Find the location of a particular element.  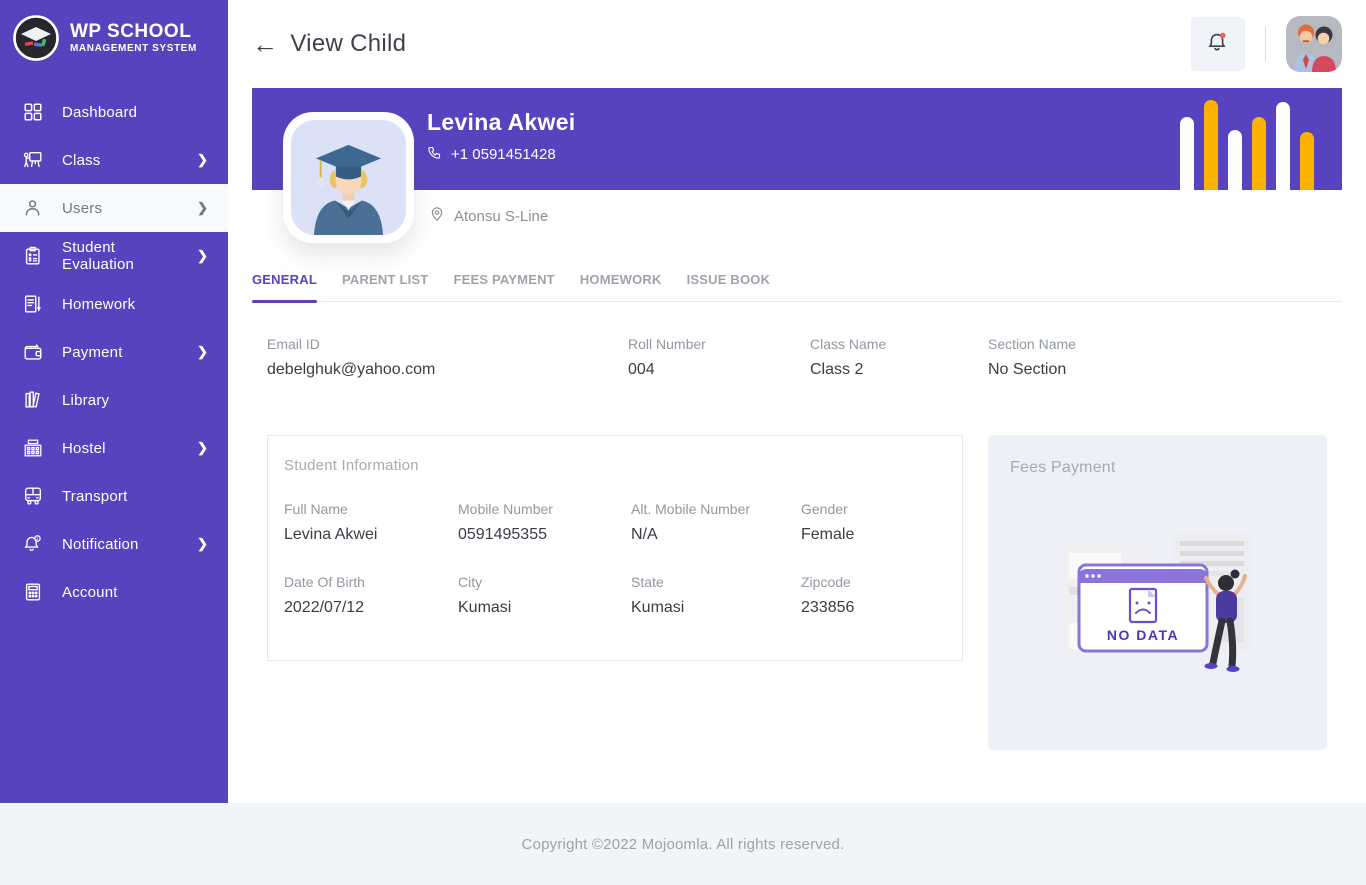

no-data-text: NO DATA is located at coordinates (1142, 635).